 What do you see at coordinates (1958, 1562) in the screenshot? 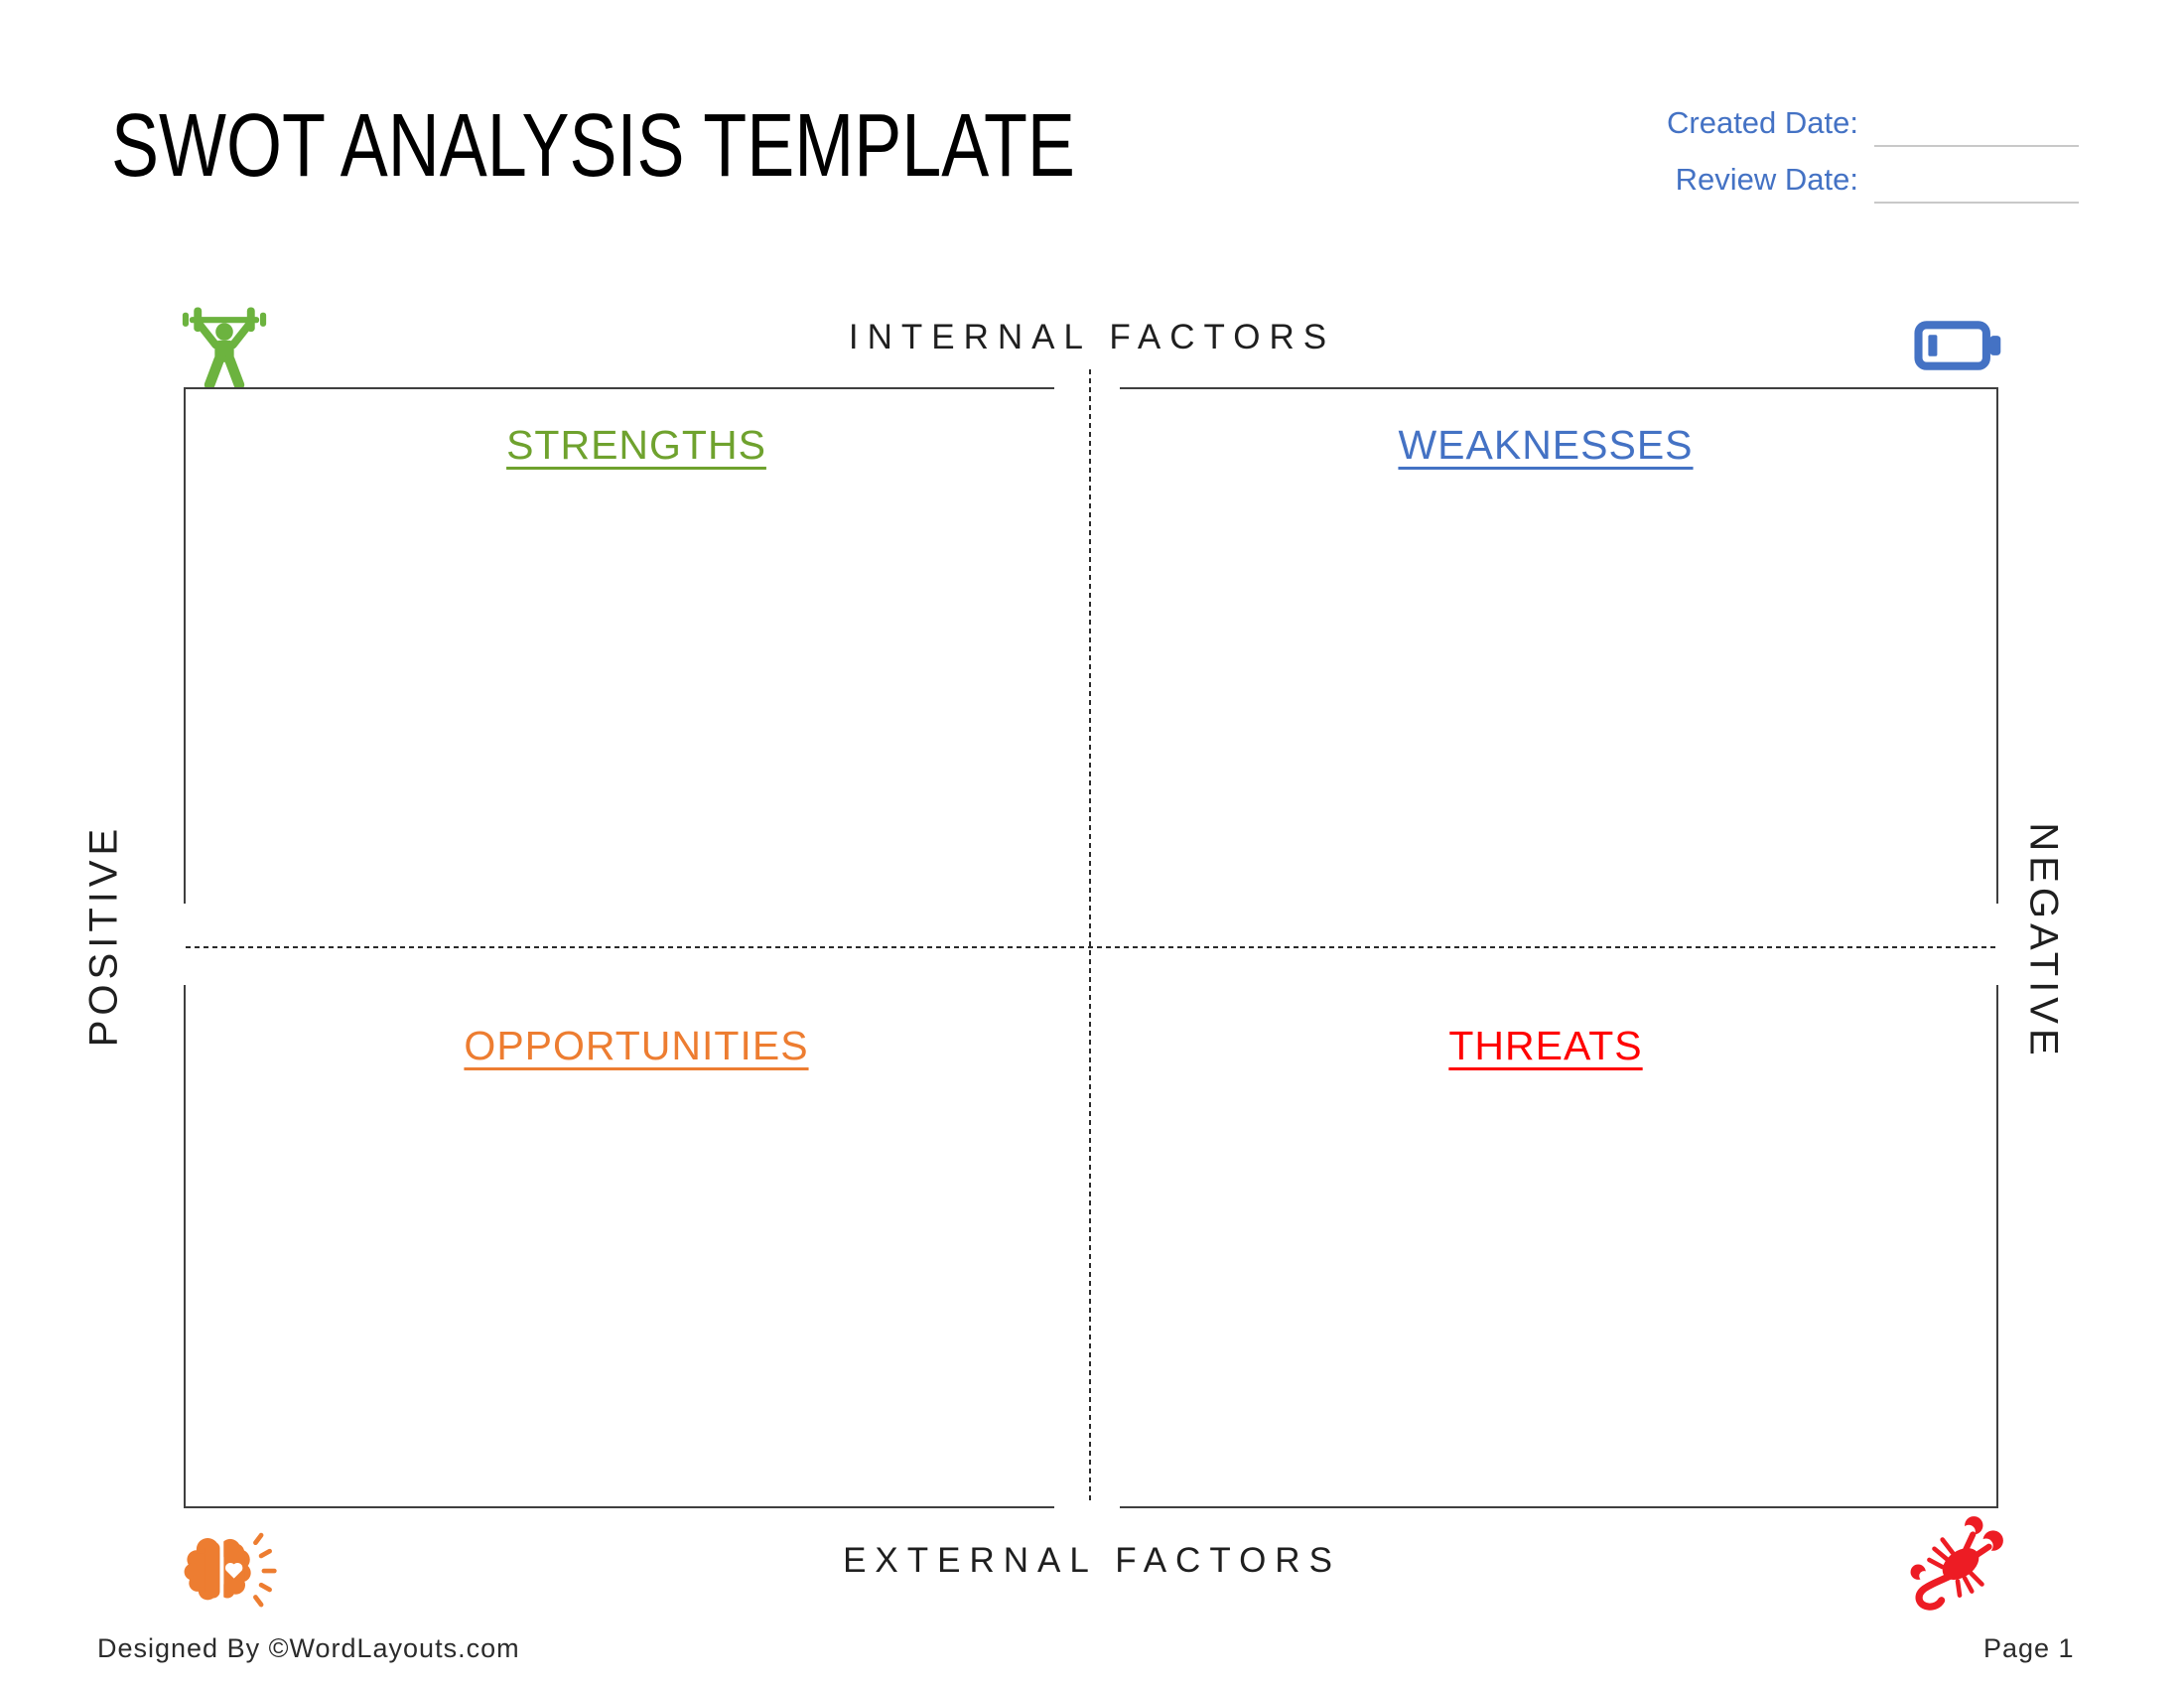
I see `scorpion-icon` at bounding box center [1958, 1562].